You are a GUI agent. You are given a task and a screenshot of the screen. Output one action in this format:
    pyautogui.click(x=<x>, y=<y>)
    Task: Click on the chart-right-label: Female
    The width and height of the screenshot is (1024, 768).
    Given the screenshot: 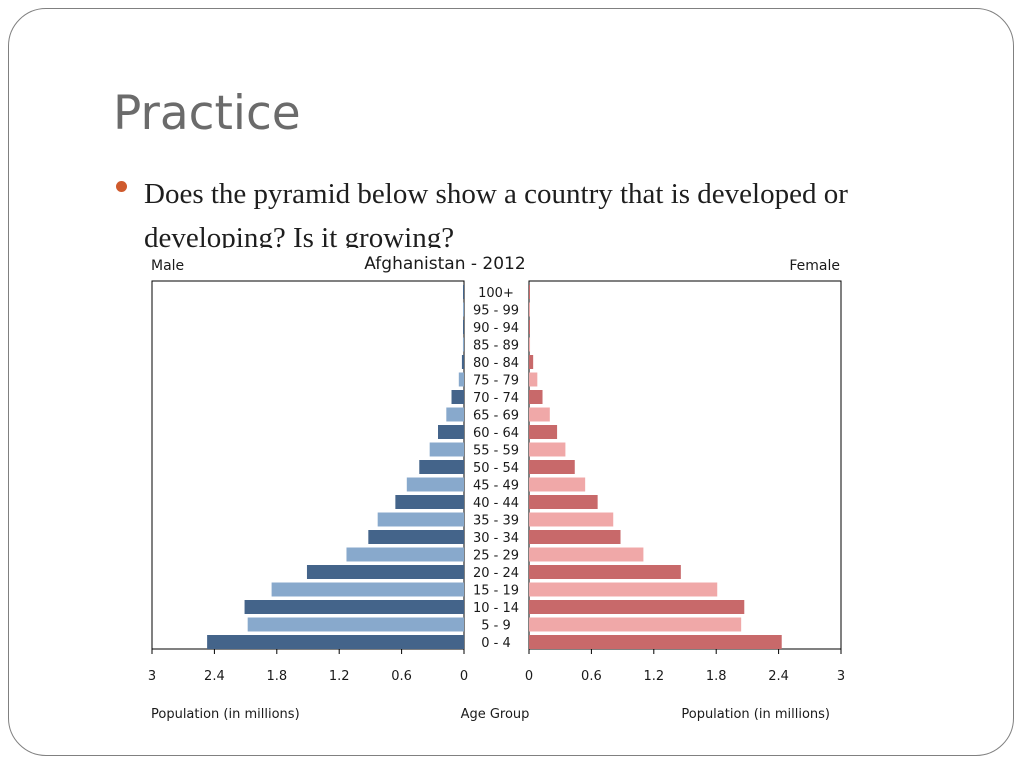 What is the action you would take?
    pyautogui.click(x=814, y=266)
    